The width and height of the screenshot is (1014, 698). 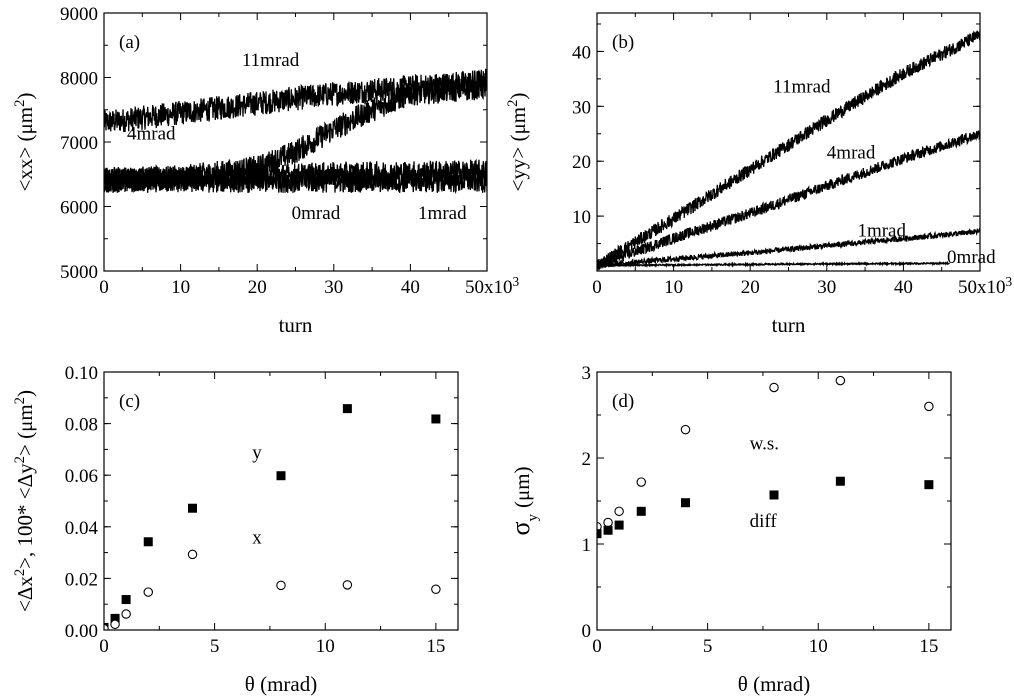 What do you see at coordinates (581, 217) in the screenshot?
I see `y-tick-label: 10` at bounding box center [581, 217].